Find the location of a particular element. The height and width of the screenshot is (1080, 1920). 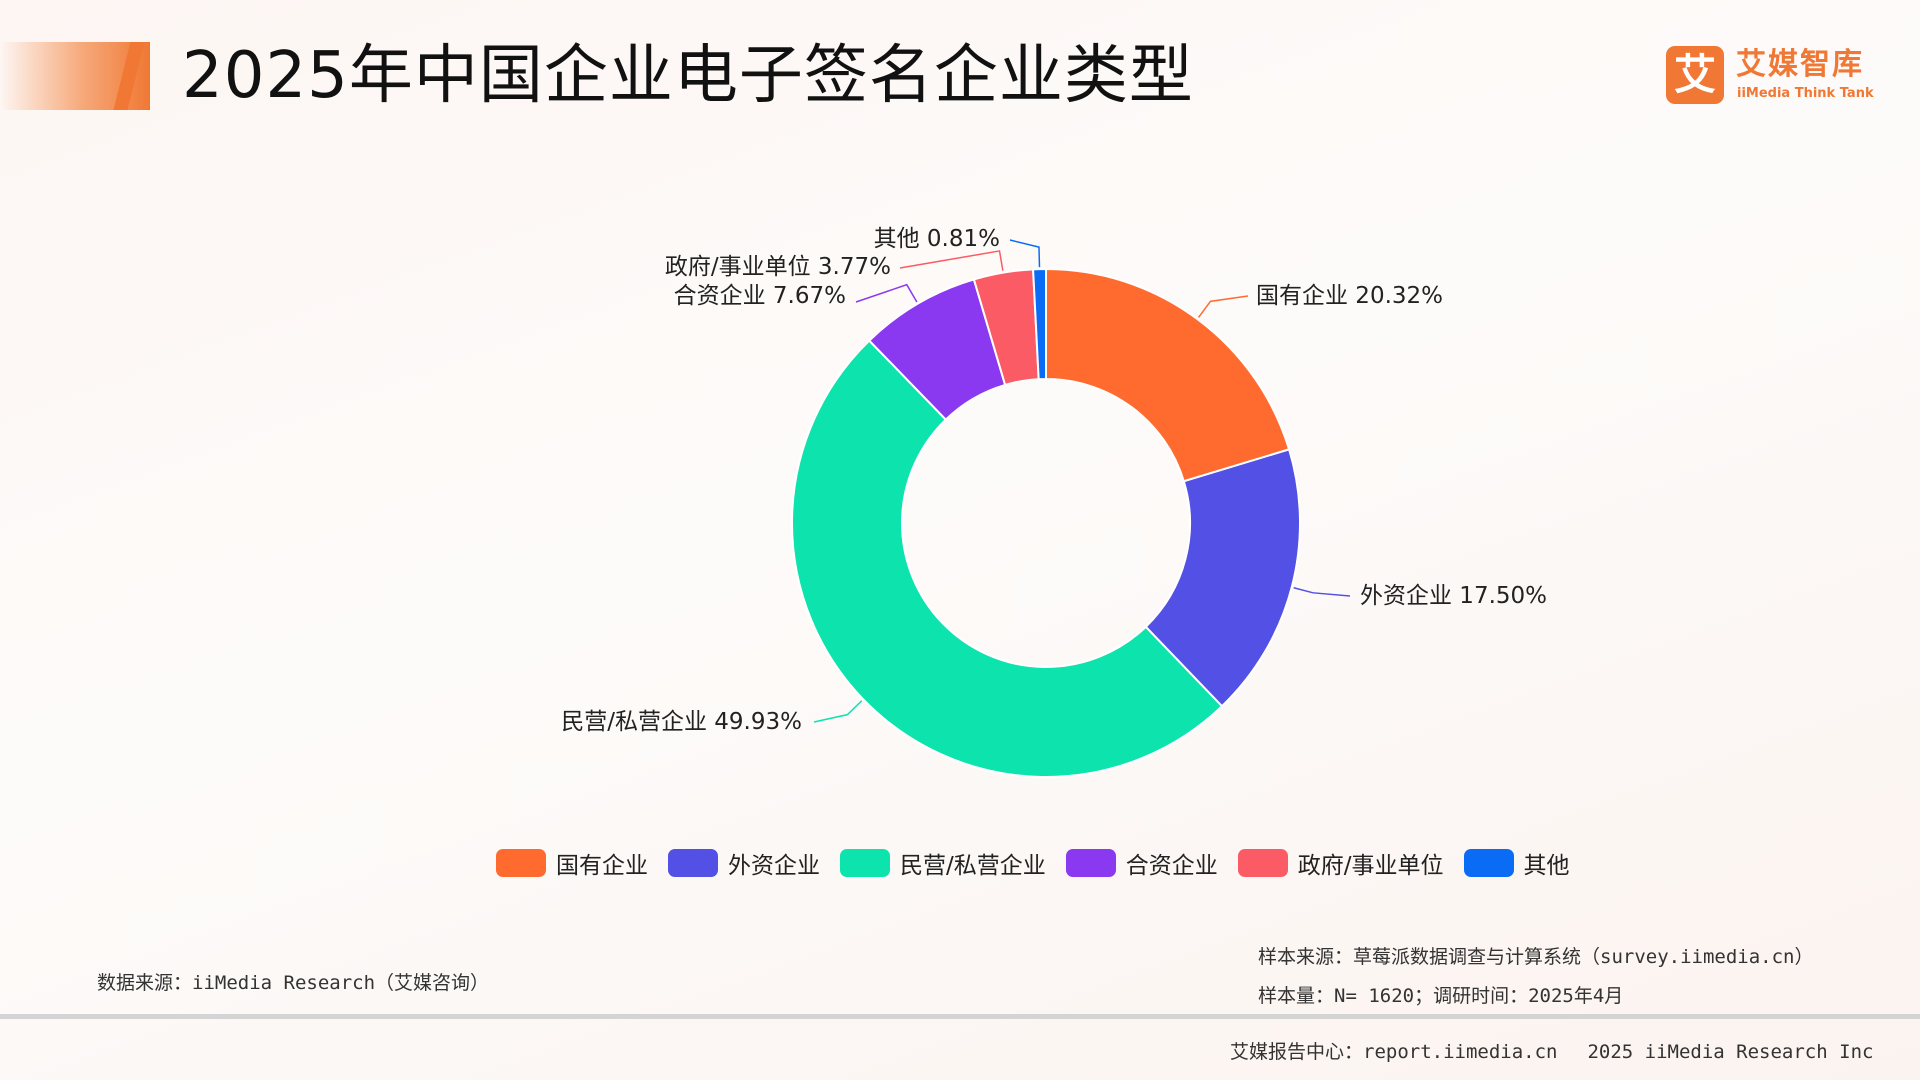

page-title: 2025年中国企业电子签名企业类型 is located at coordinates (688, 76).